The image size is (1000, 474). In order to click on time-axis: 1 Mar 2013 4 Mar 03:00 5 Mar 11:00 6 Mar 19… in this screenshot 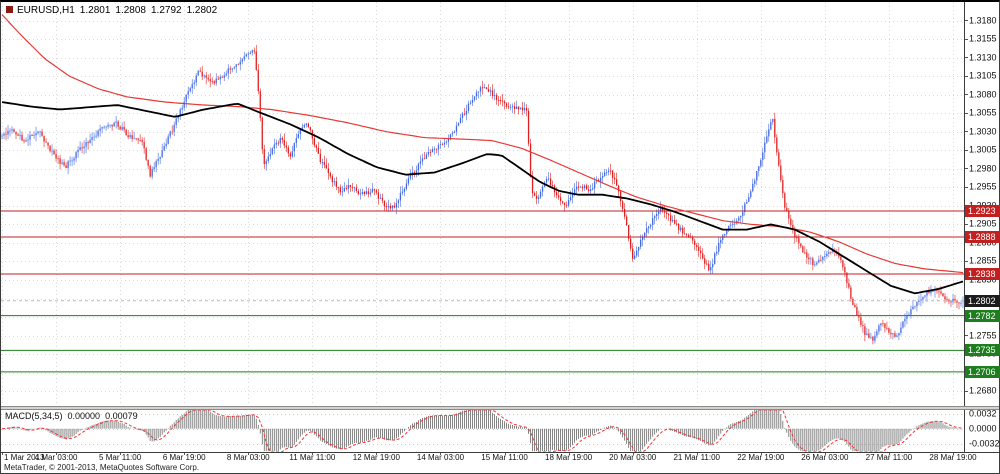, I will do `click(500, 457)`.